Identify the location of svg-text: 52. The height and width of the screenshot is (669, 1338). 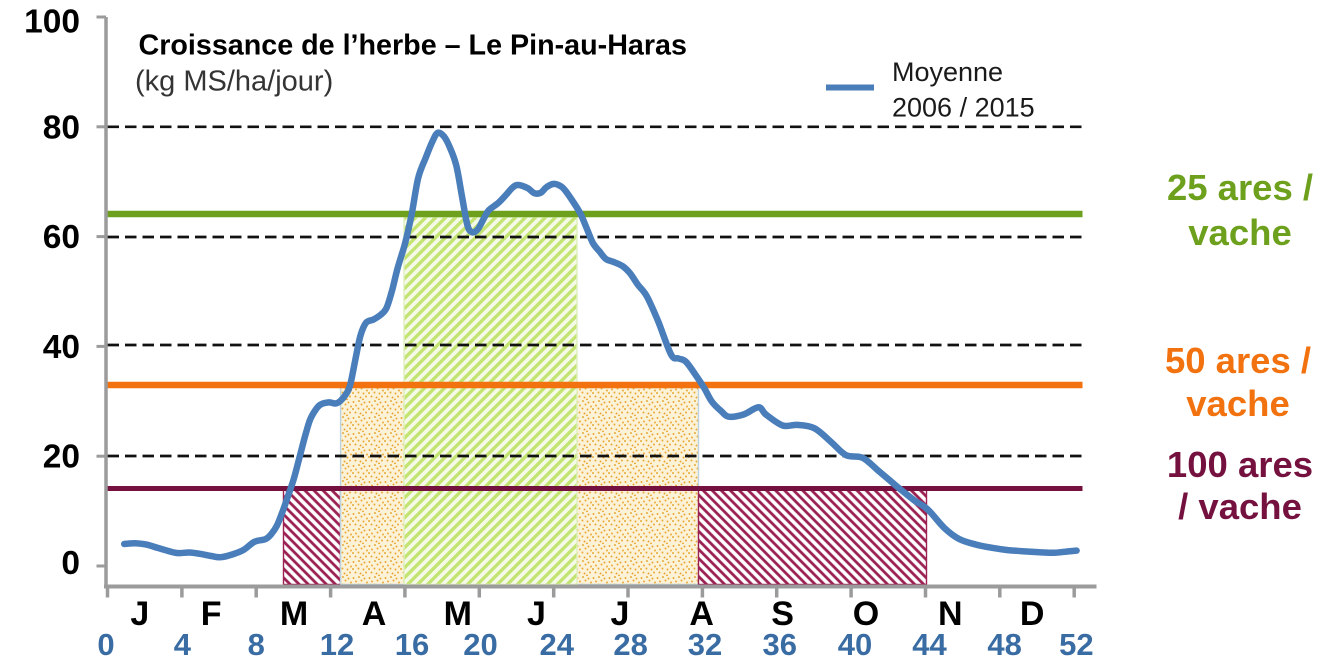
(1076, 644).